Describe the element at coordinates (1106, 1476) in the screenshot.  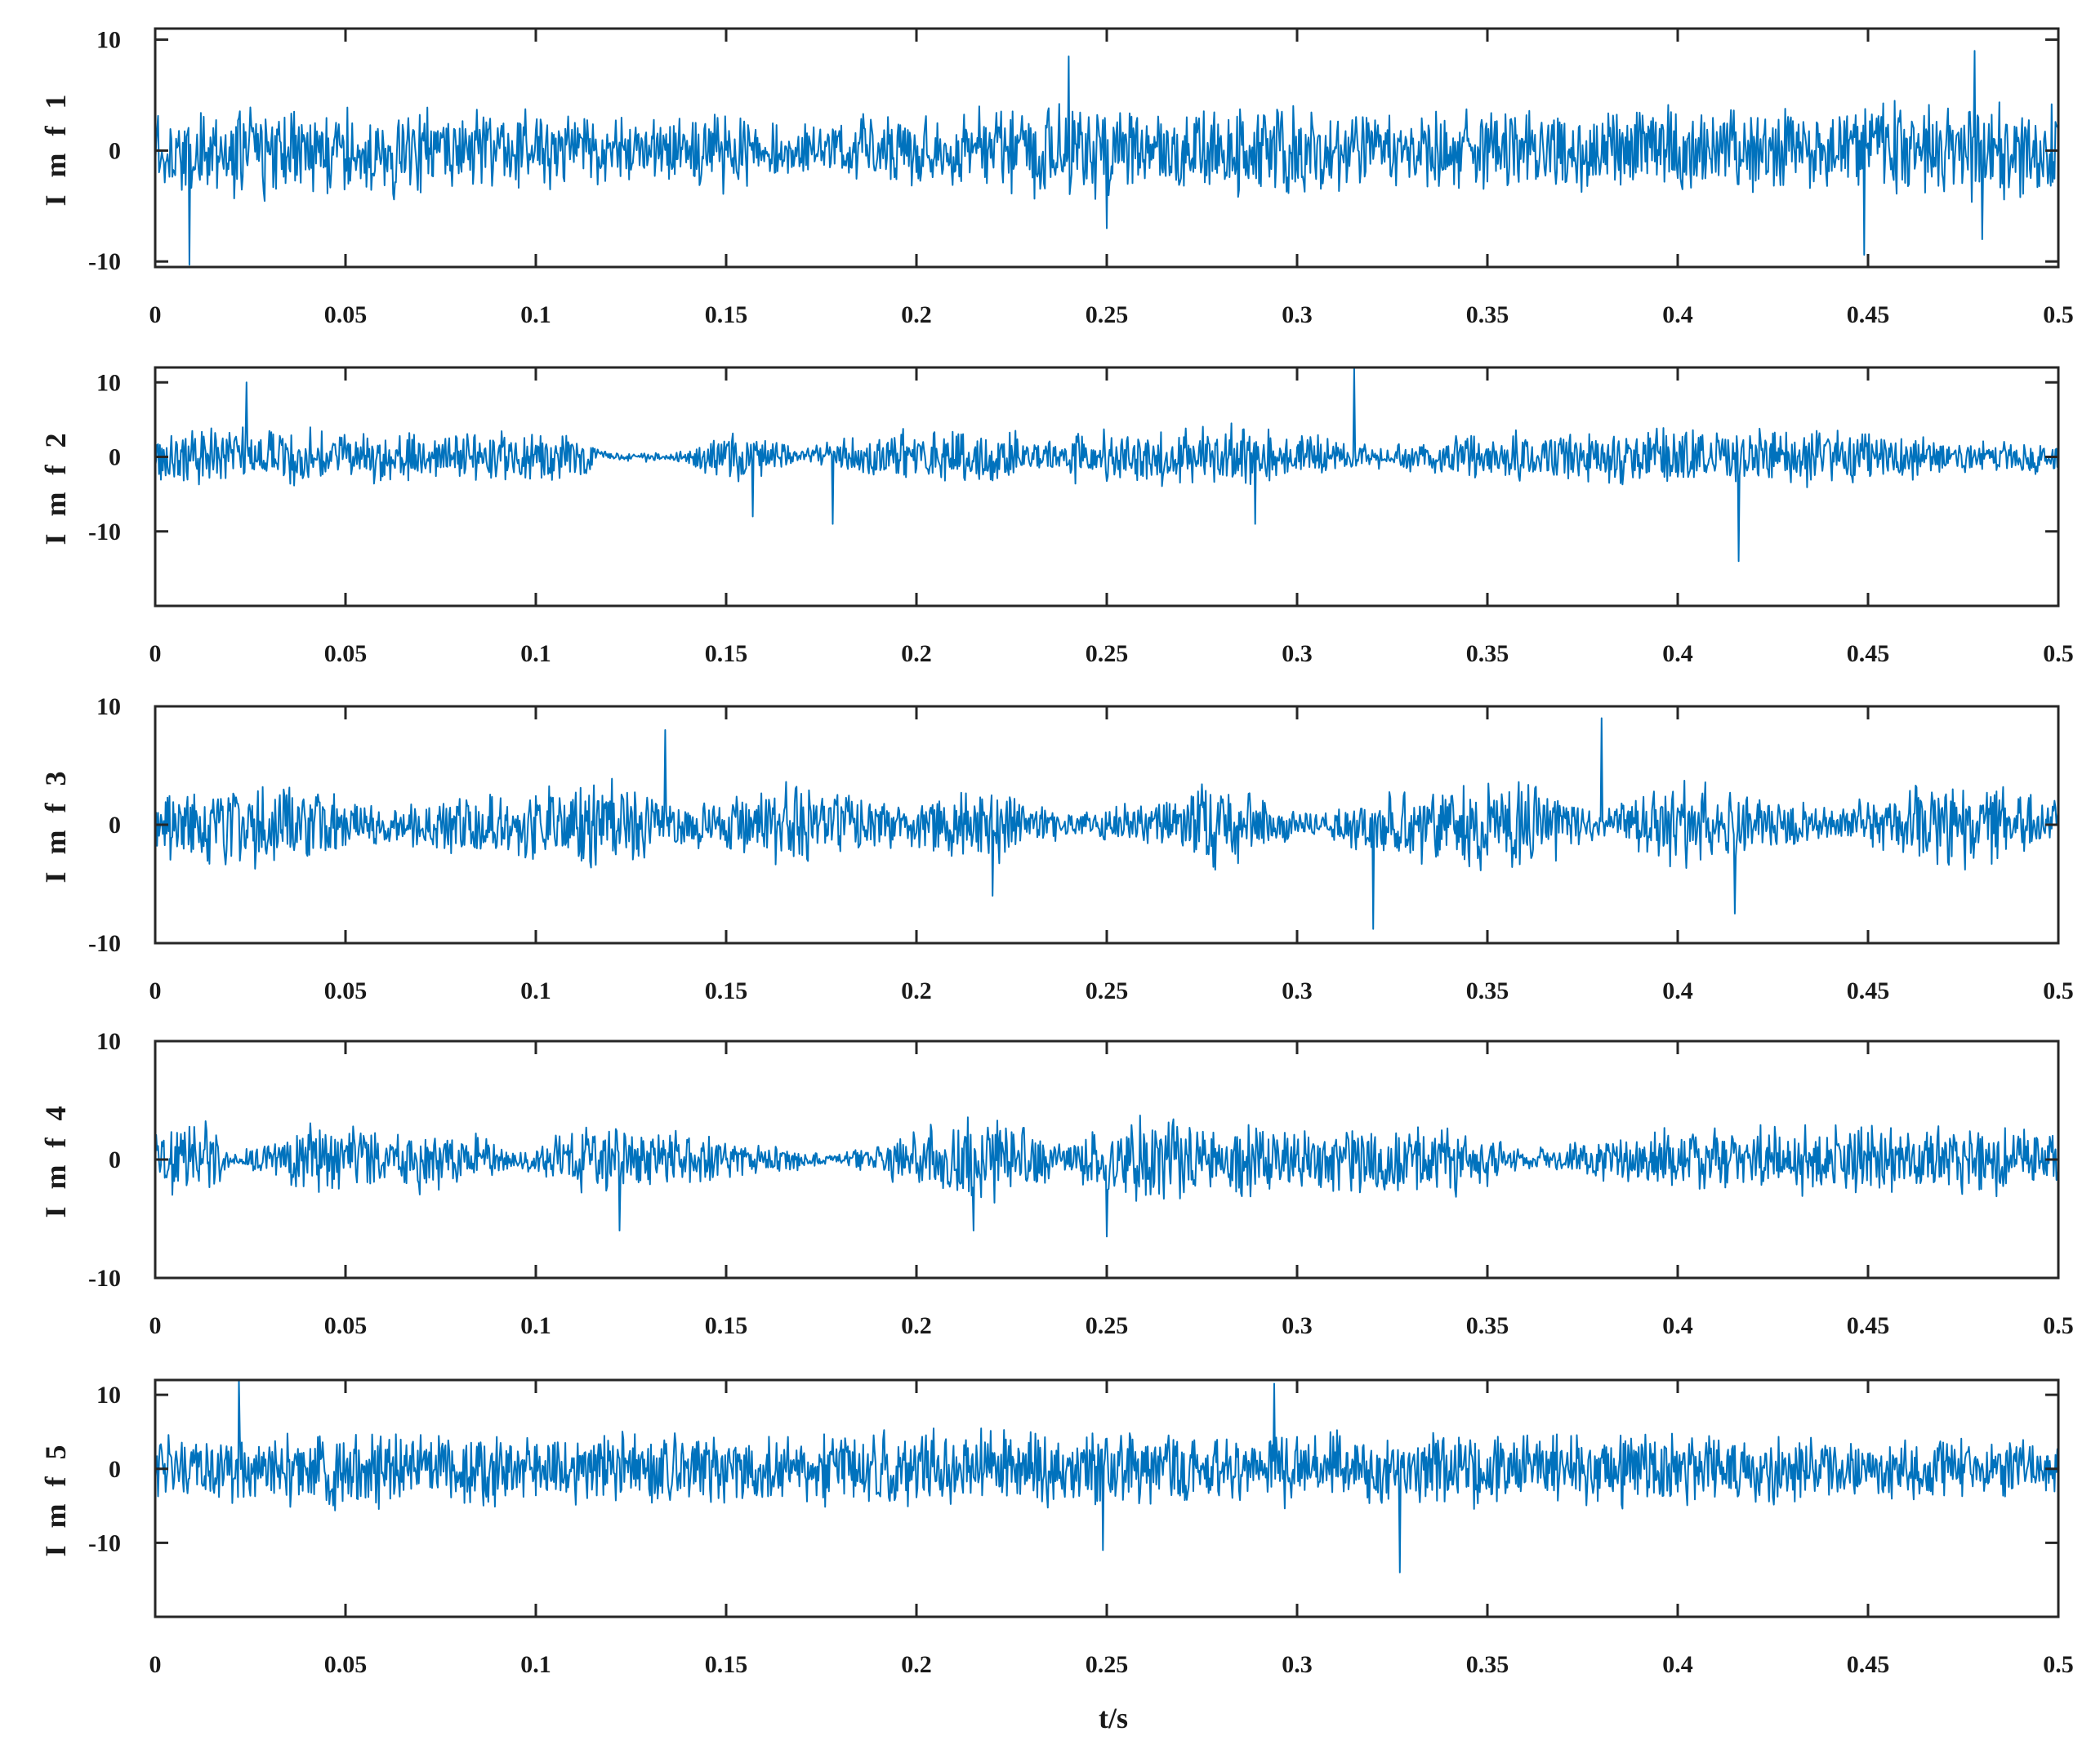
I see `imf-5-signal-line` at that location.